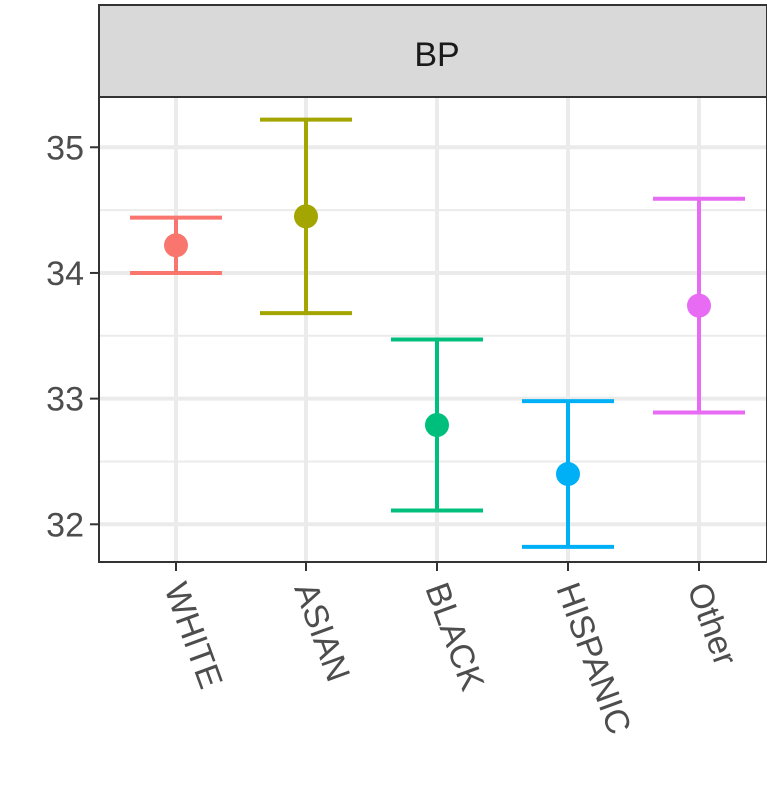  What do you see at coordinates (65, 400) in the screenshot?
I see `y-tick-label: 33` at bounding box center [65, 400].